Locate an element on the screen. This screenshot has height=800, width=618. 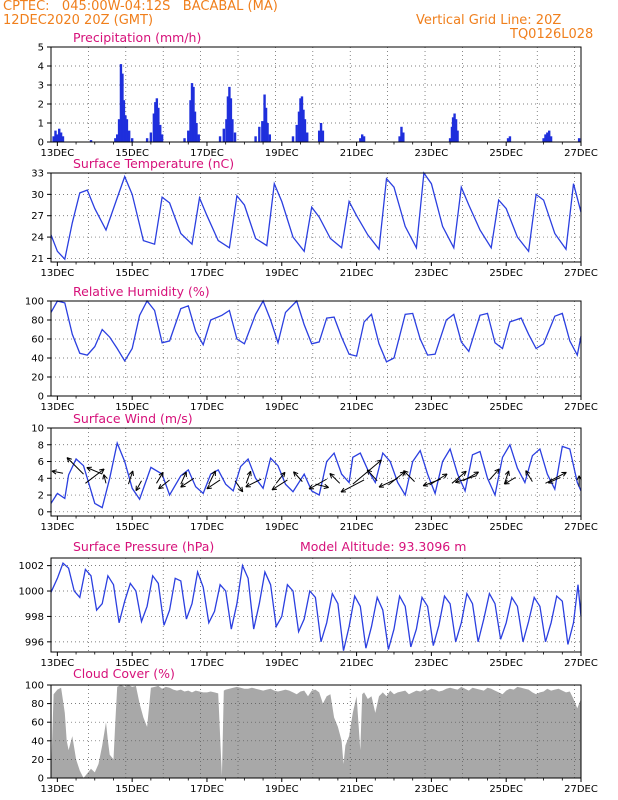
y-tick-label: 80 is located at coordinates (37, 321).